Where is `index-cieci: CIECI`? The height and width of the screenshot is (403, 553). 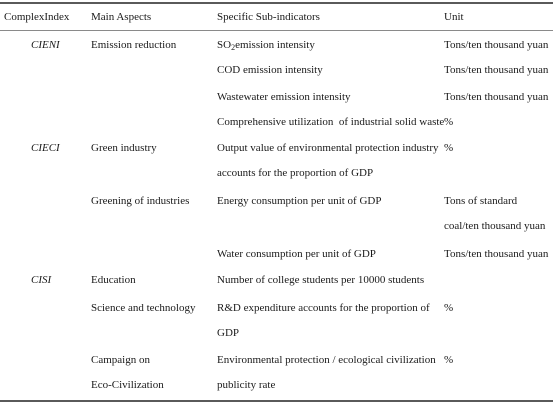 index-cieci: CIECI is located at coordinates (45, 148).